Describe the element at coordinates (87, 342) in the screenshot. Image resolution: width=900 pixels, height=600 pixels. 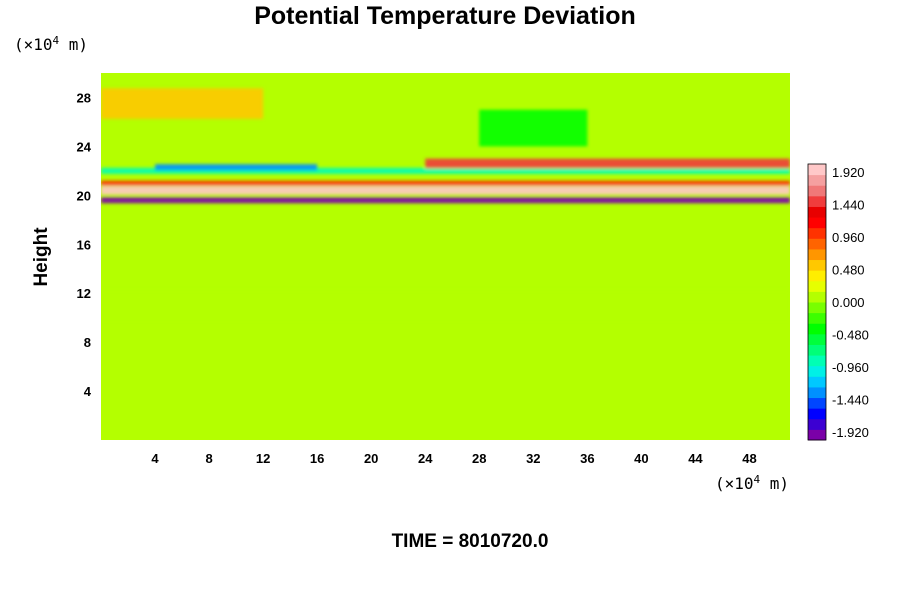
I see `y-tick-label: 8` at that location.